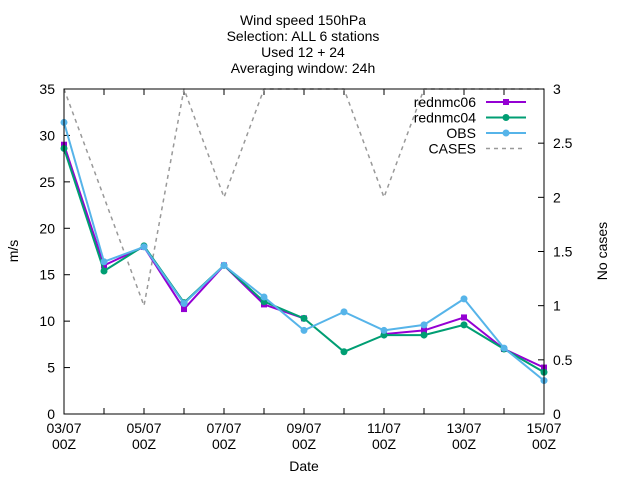 Image resolution: width=640 pixels, height=480 pixels. Describe the element at coordinates (557, 89) in the screenshot. I see `y2-tick-label: 3` at that location.